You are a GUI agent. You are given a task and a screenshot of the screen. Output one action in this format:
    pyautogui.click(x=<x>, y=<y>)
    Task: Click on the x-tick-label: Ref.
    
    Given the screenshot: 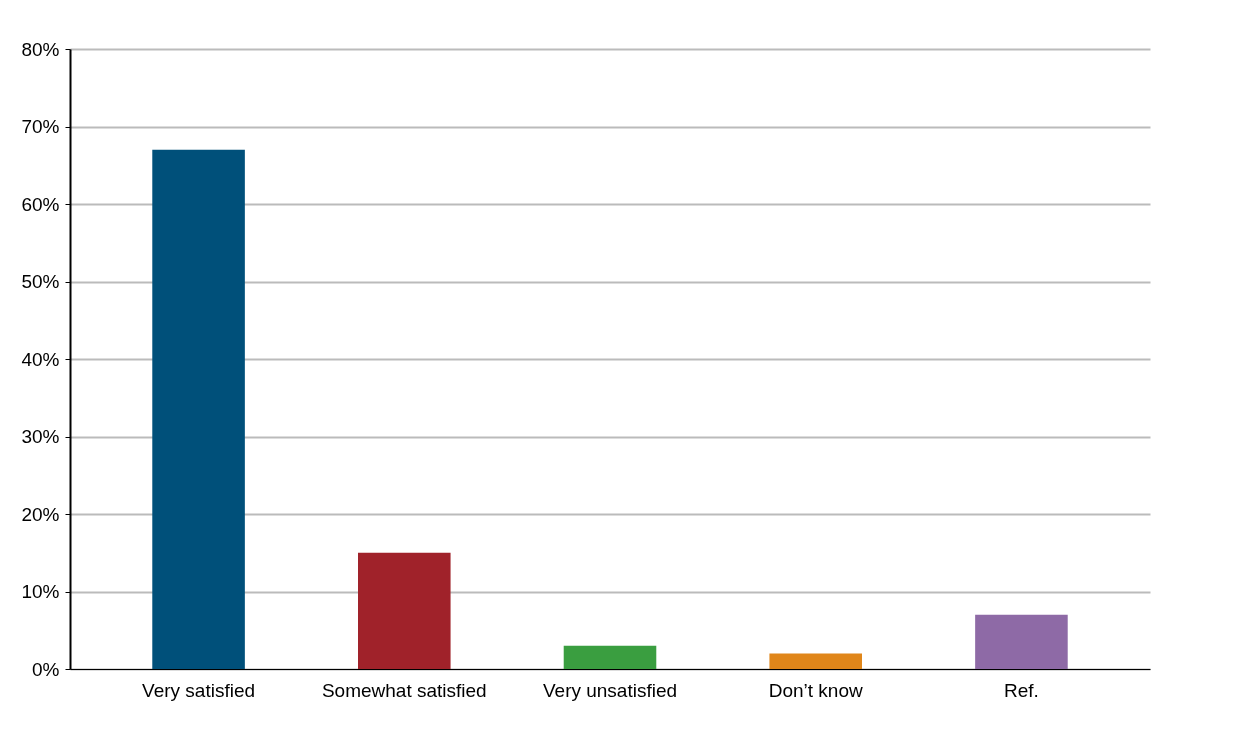 What is the action you would take?
    pyautogui.click(x=1021, y=690)
    